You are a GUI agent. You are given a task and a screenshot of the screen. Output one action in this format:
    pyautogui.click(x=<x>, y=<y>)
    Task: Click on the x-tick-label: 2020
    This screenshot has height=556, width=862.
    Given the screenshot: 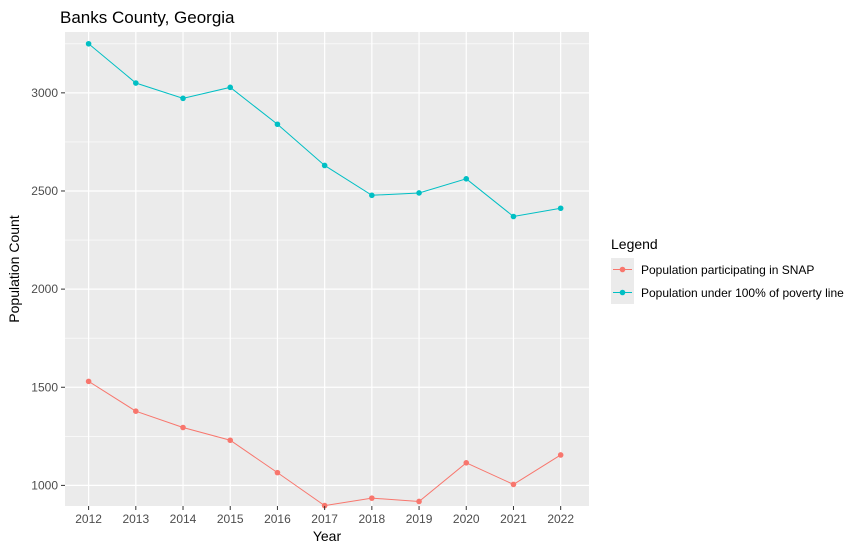 What is the action you would take?
    pyautogui.click(x=466, y=519)
    